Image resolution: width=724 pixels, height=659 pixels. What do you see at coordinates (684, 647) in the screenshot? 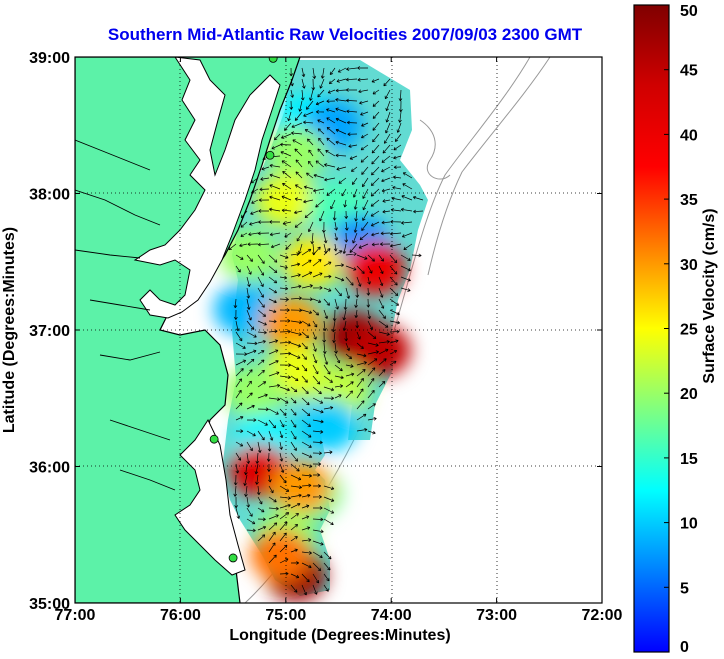
I see `colorbar-tick-label: 0` at bounding box center [684, 647].